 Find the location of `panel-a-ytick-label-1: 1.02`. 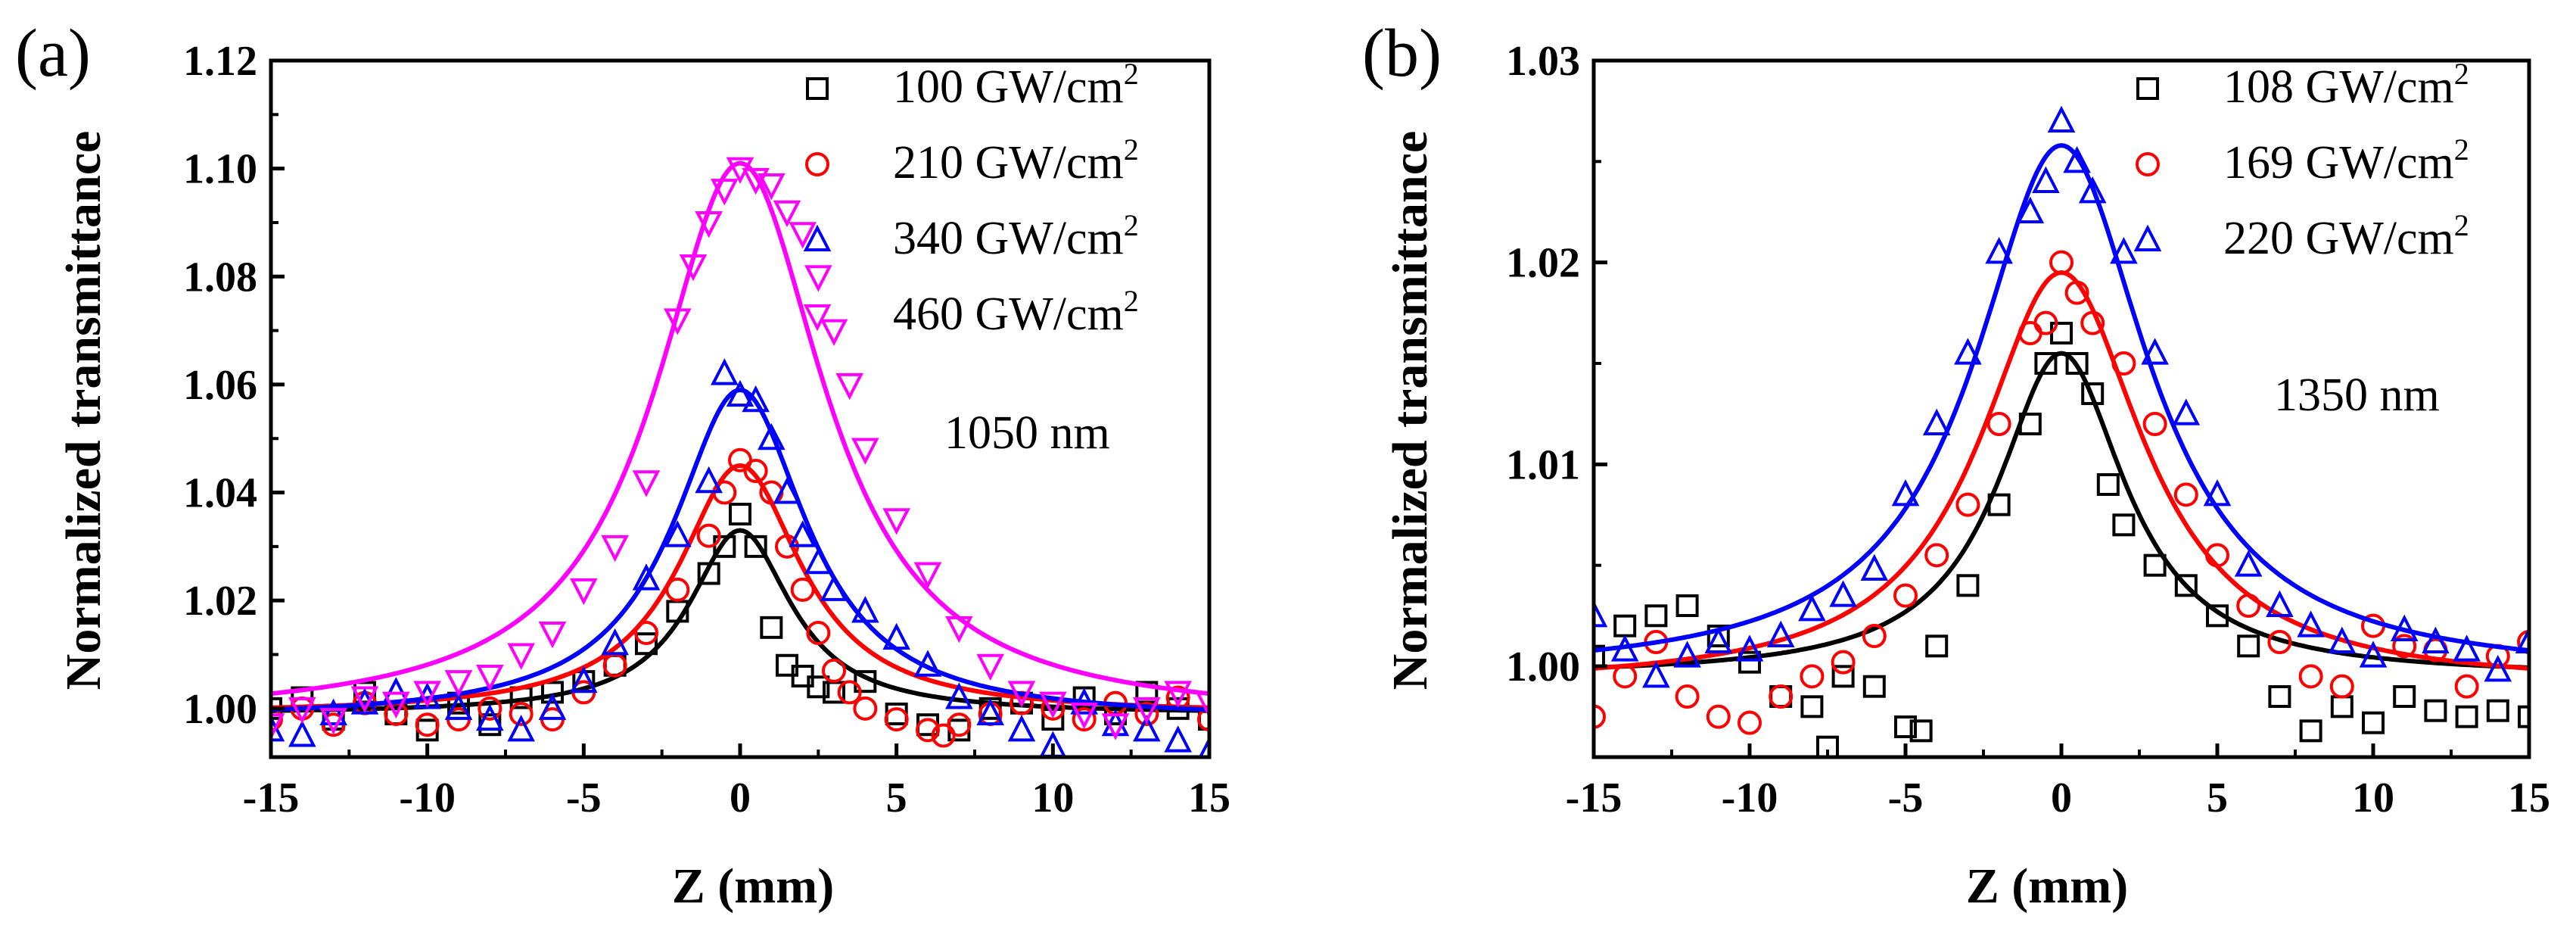

panel-a-ytick-label-1: 1.02 is located at coordinates (220, 601).